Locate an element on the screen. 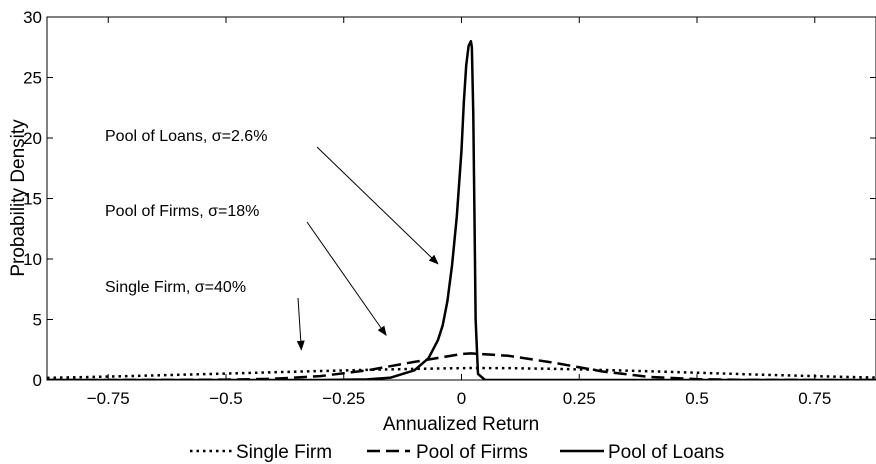 Image resolution: width=876 pixels, height=464 pixels. x-axis-label: Annualized Return is located at coordinates (461, 424).